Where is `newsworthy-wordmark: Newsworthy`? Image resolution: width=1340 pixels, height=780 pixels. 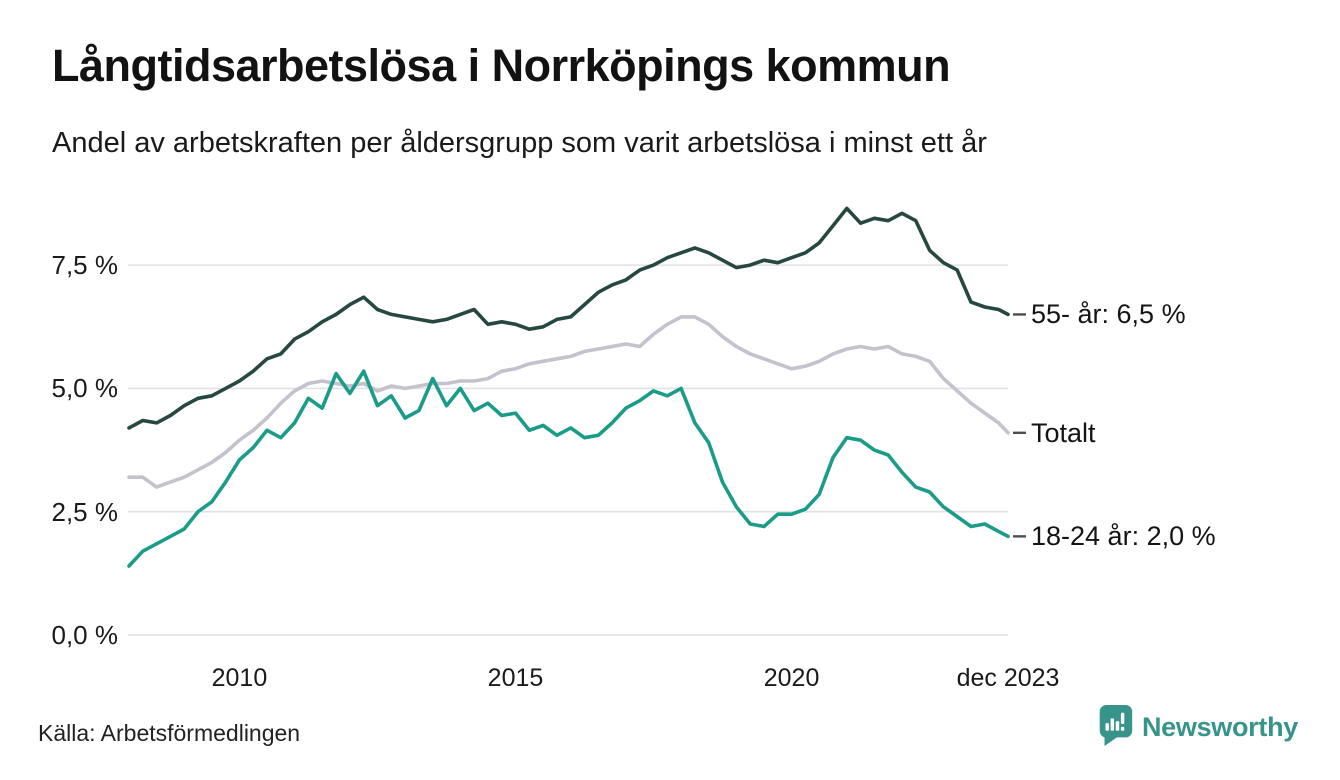 newsworthy-wordmark: Newsworthy is located at coordinates (1219, 727).